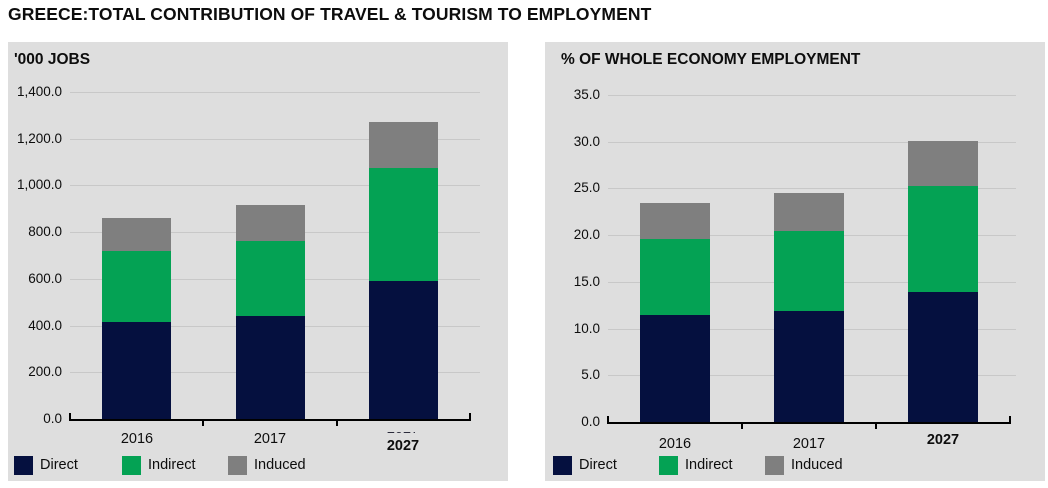 The width and height of the screenshot is (1048, 488). Describe the element at coordinates (39, 91) in the screenshot. I see `y-tick-label: 1,400.0` at that location.